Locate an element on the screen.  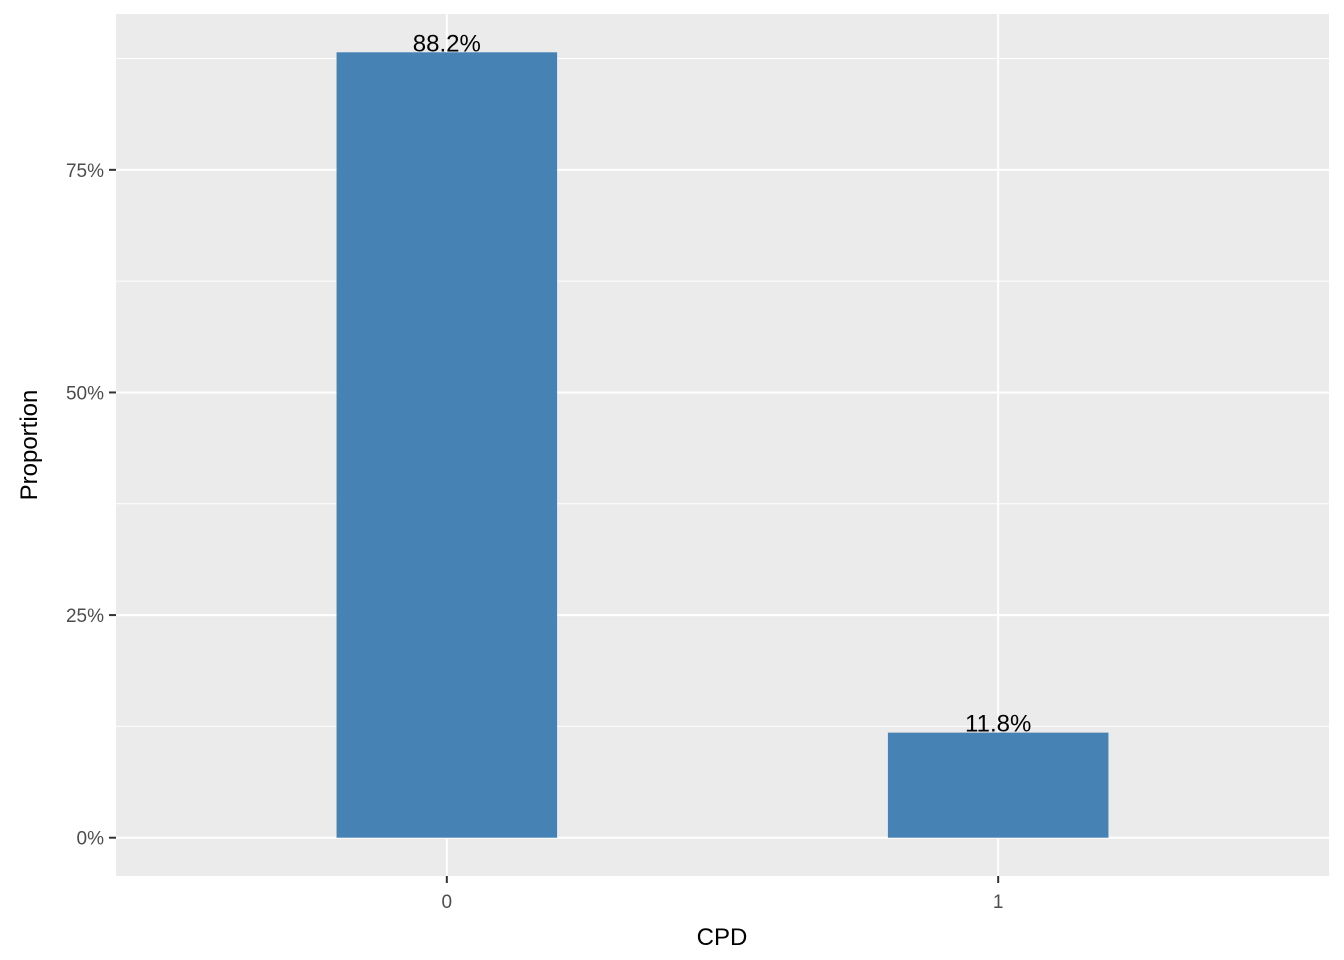
y-axis: 0% 25% 50% 75% is located at coordinates (91, 505).